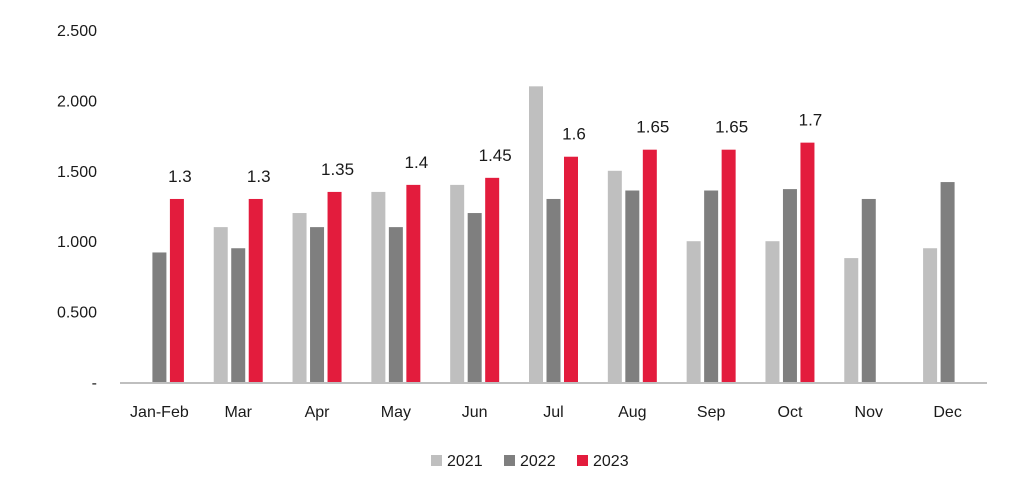  Describe the element at coordinates (334, 286) in the screenshot. I see `bar-2023-apr` at that location.